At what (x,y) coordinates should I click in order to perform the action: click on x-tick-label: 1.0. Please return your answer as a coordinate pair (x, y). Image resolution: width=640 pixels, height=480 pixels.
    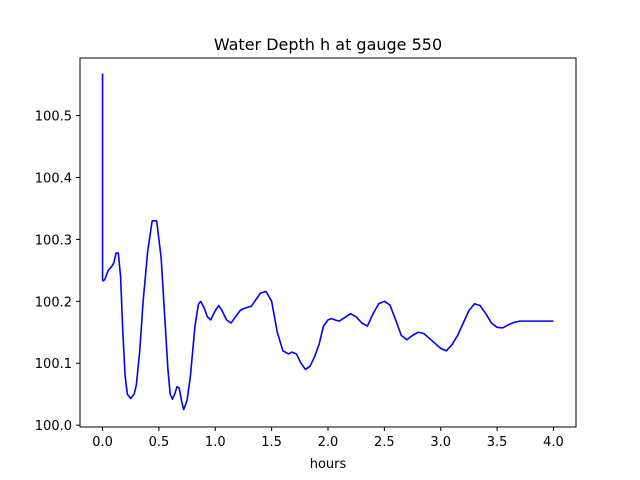
    Looking at the image, I should click on (215, 442).